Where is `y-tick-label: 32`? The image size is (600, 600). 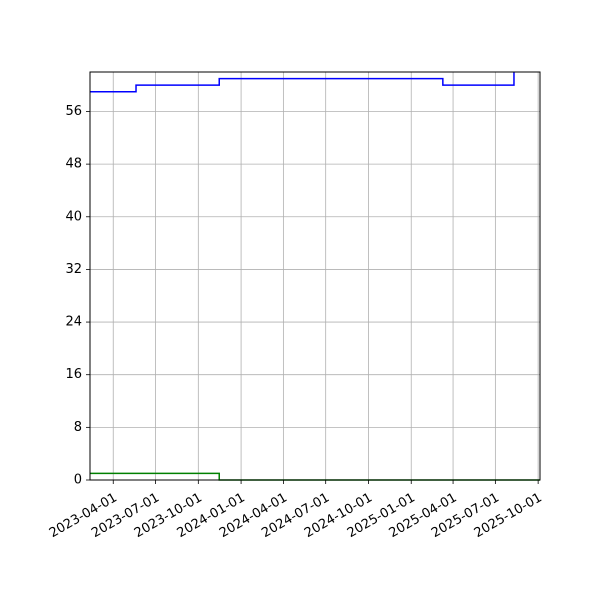
y-tick-label: 32 is located at coordinates (73, 269).